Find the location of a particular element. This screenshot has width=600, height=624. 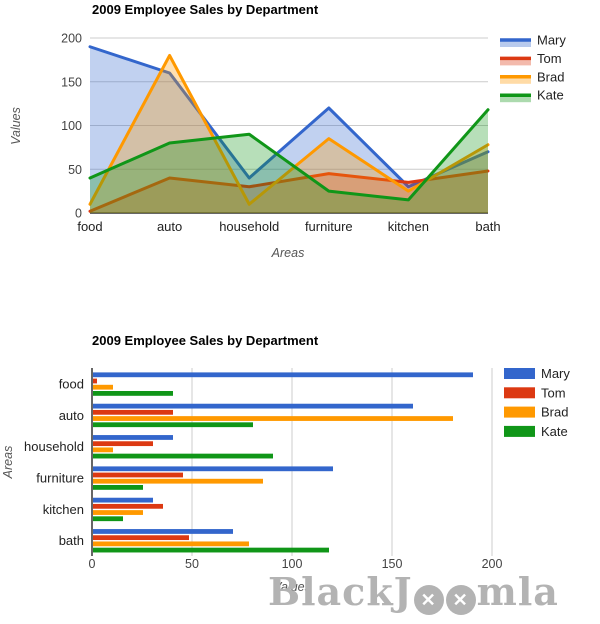

bar-auto-tom is located at coordinates (133, 412).